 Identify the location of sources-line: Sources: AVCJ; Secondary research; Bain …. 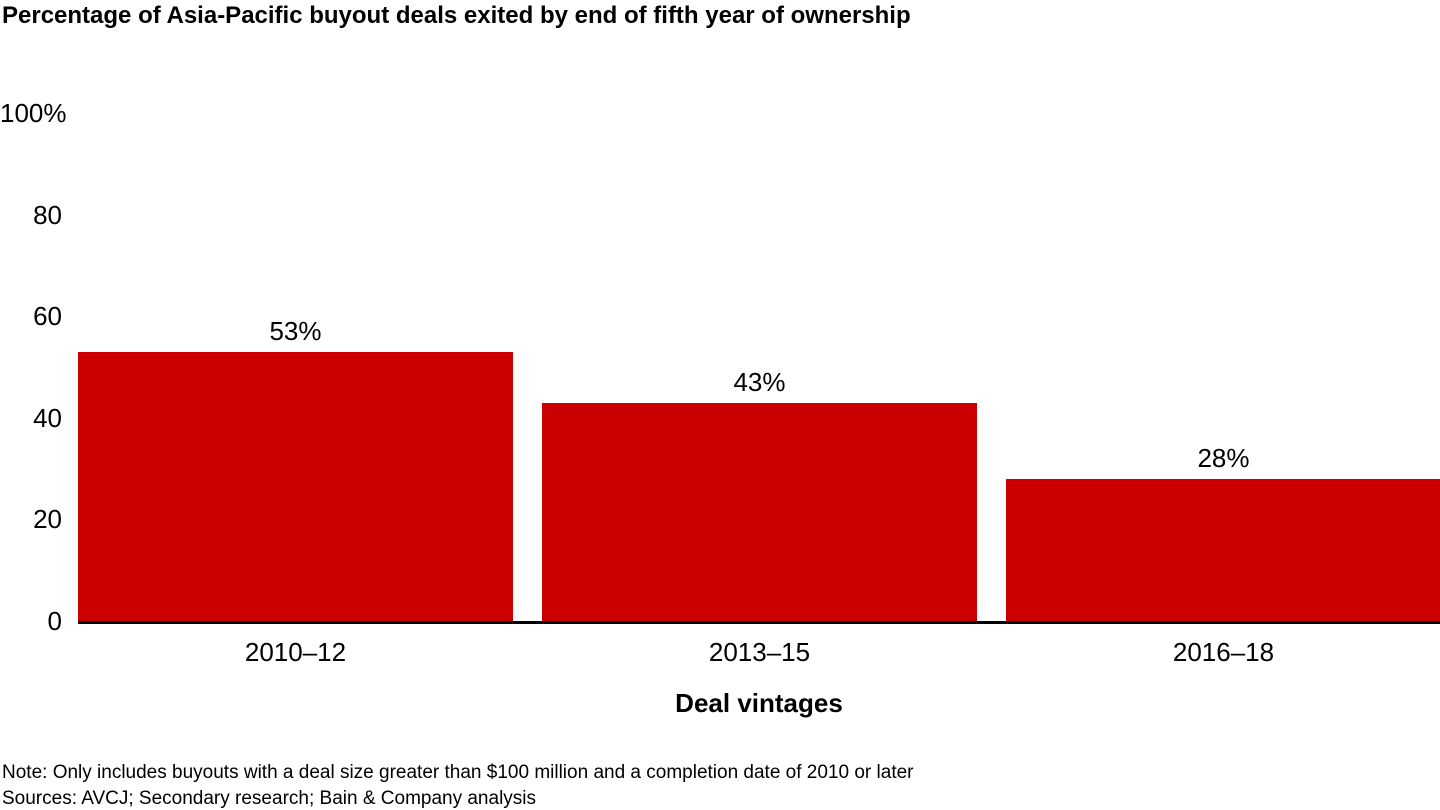
(269, 798).